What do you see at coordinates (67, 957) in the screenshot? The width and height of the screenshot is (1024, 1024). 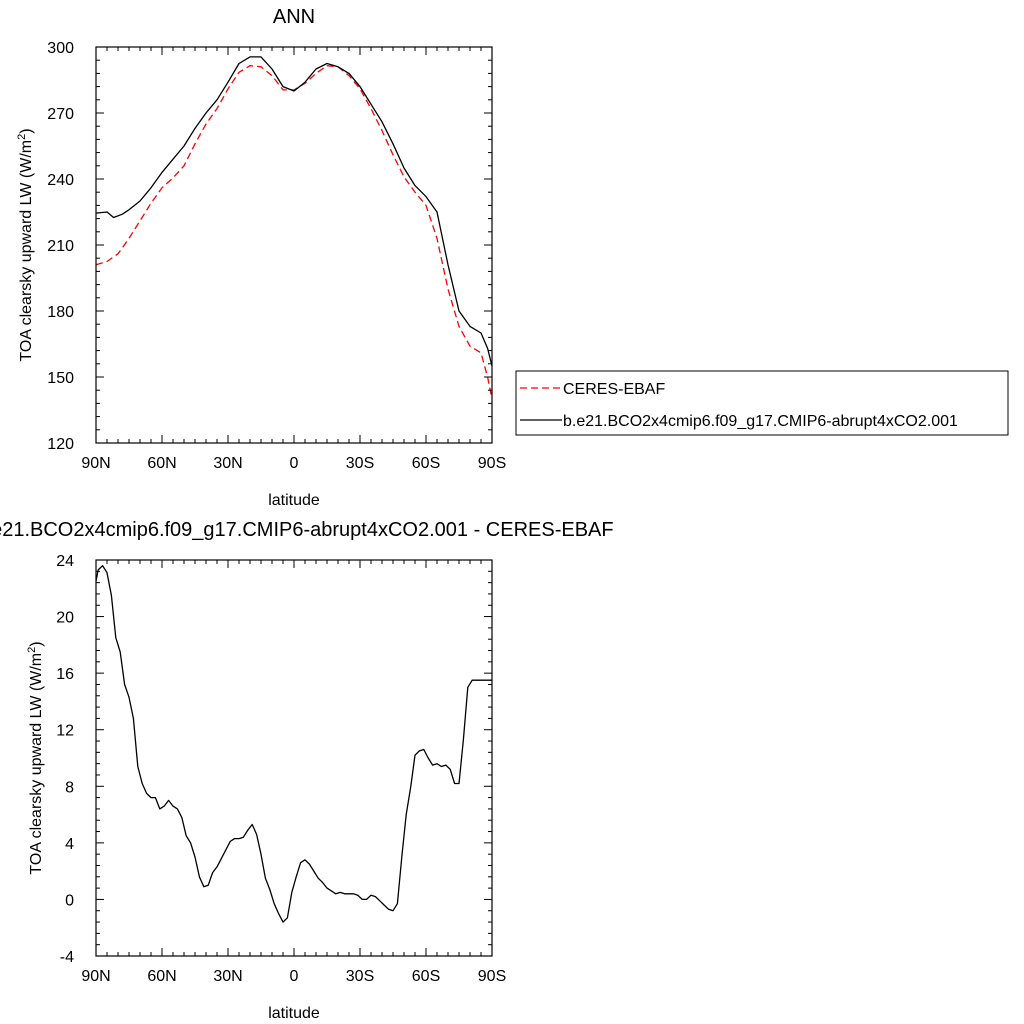 I see `y-tick-label: -4` at bounding box center [67, 957].